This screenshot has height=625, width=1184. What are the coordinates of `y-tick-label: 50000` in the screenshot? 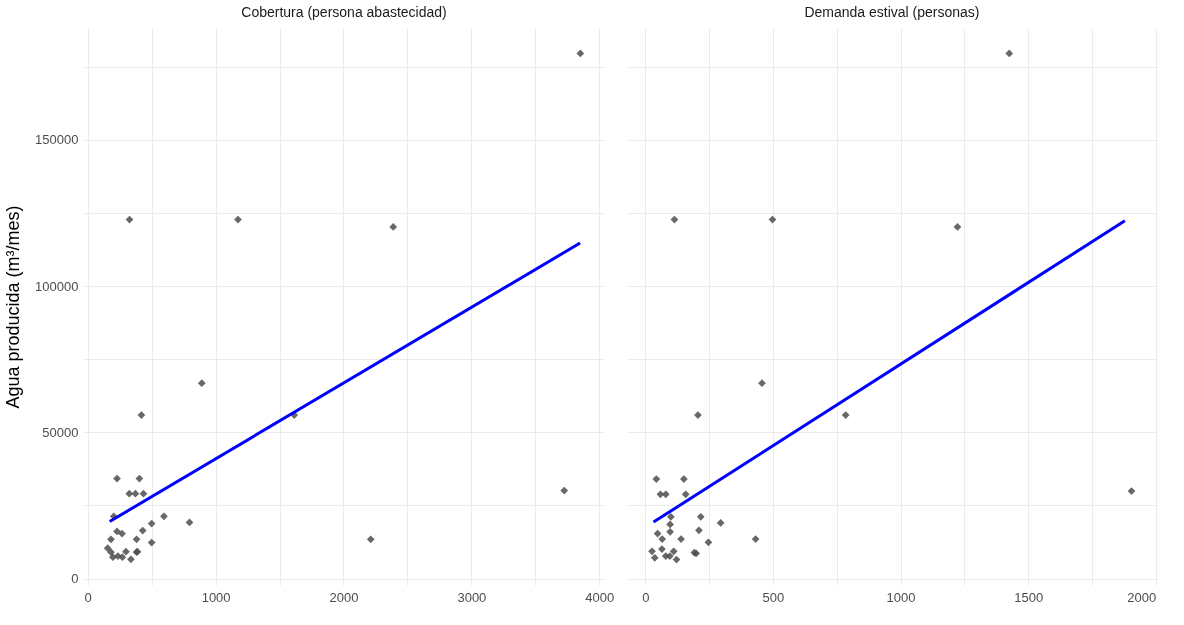 It's located at (60, 432).